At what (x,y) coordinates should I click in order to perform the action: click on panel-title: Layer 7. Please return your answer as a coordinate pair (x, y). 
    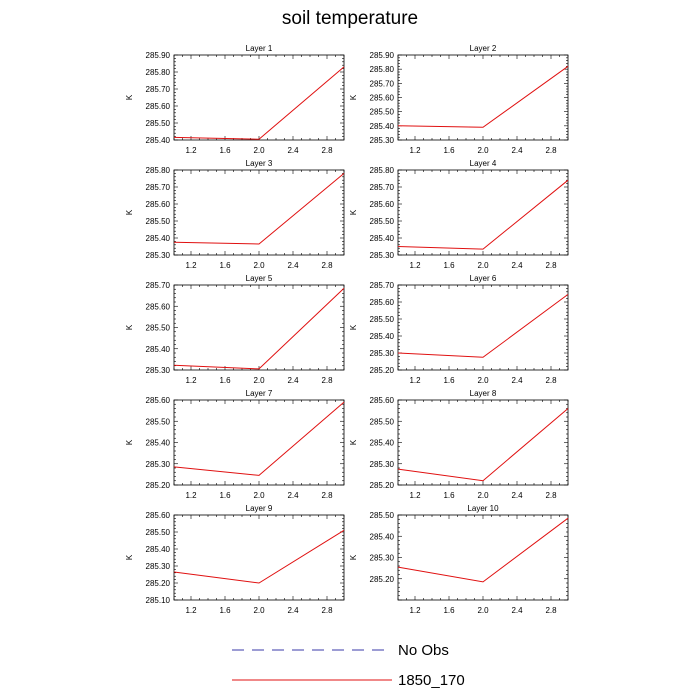
    Looking at the image, I should click on (259, 393).